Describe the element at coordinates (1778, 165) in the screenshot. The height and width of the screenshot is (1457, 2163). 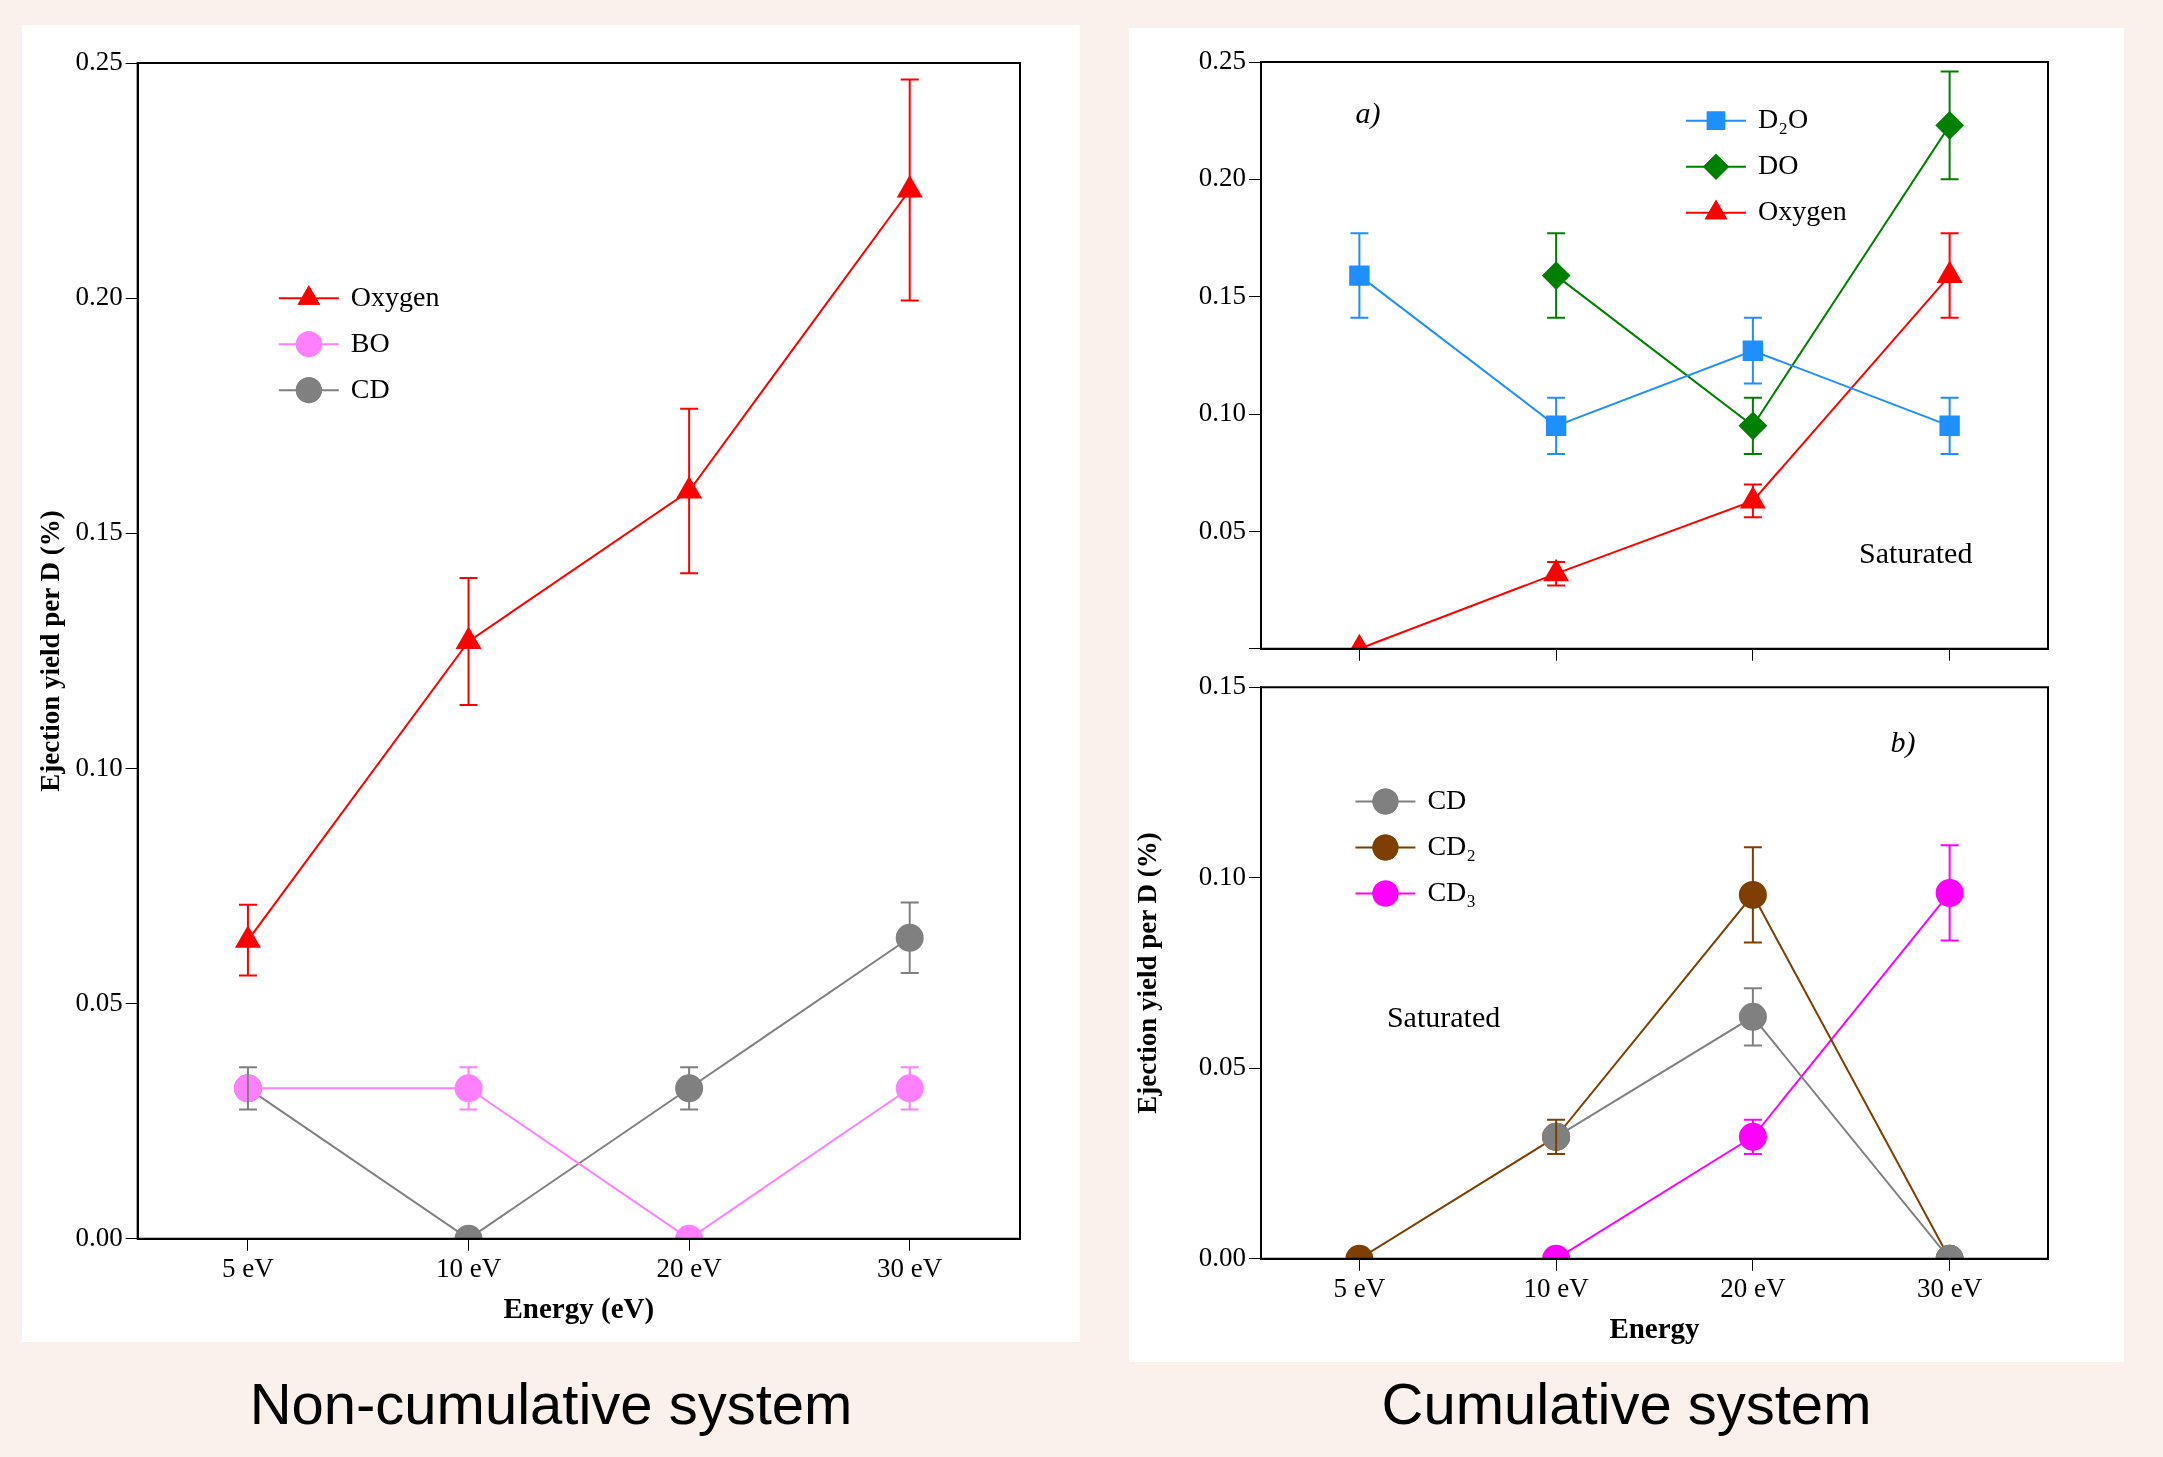
I see `legend-label: DO` at that location.